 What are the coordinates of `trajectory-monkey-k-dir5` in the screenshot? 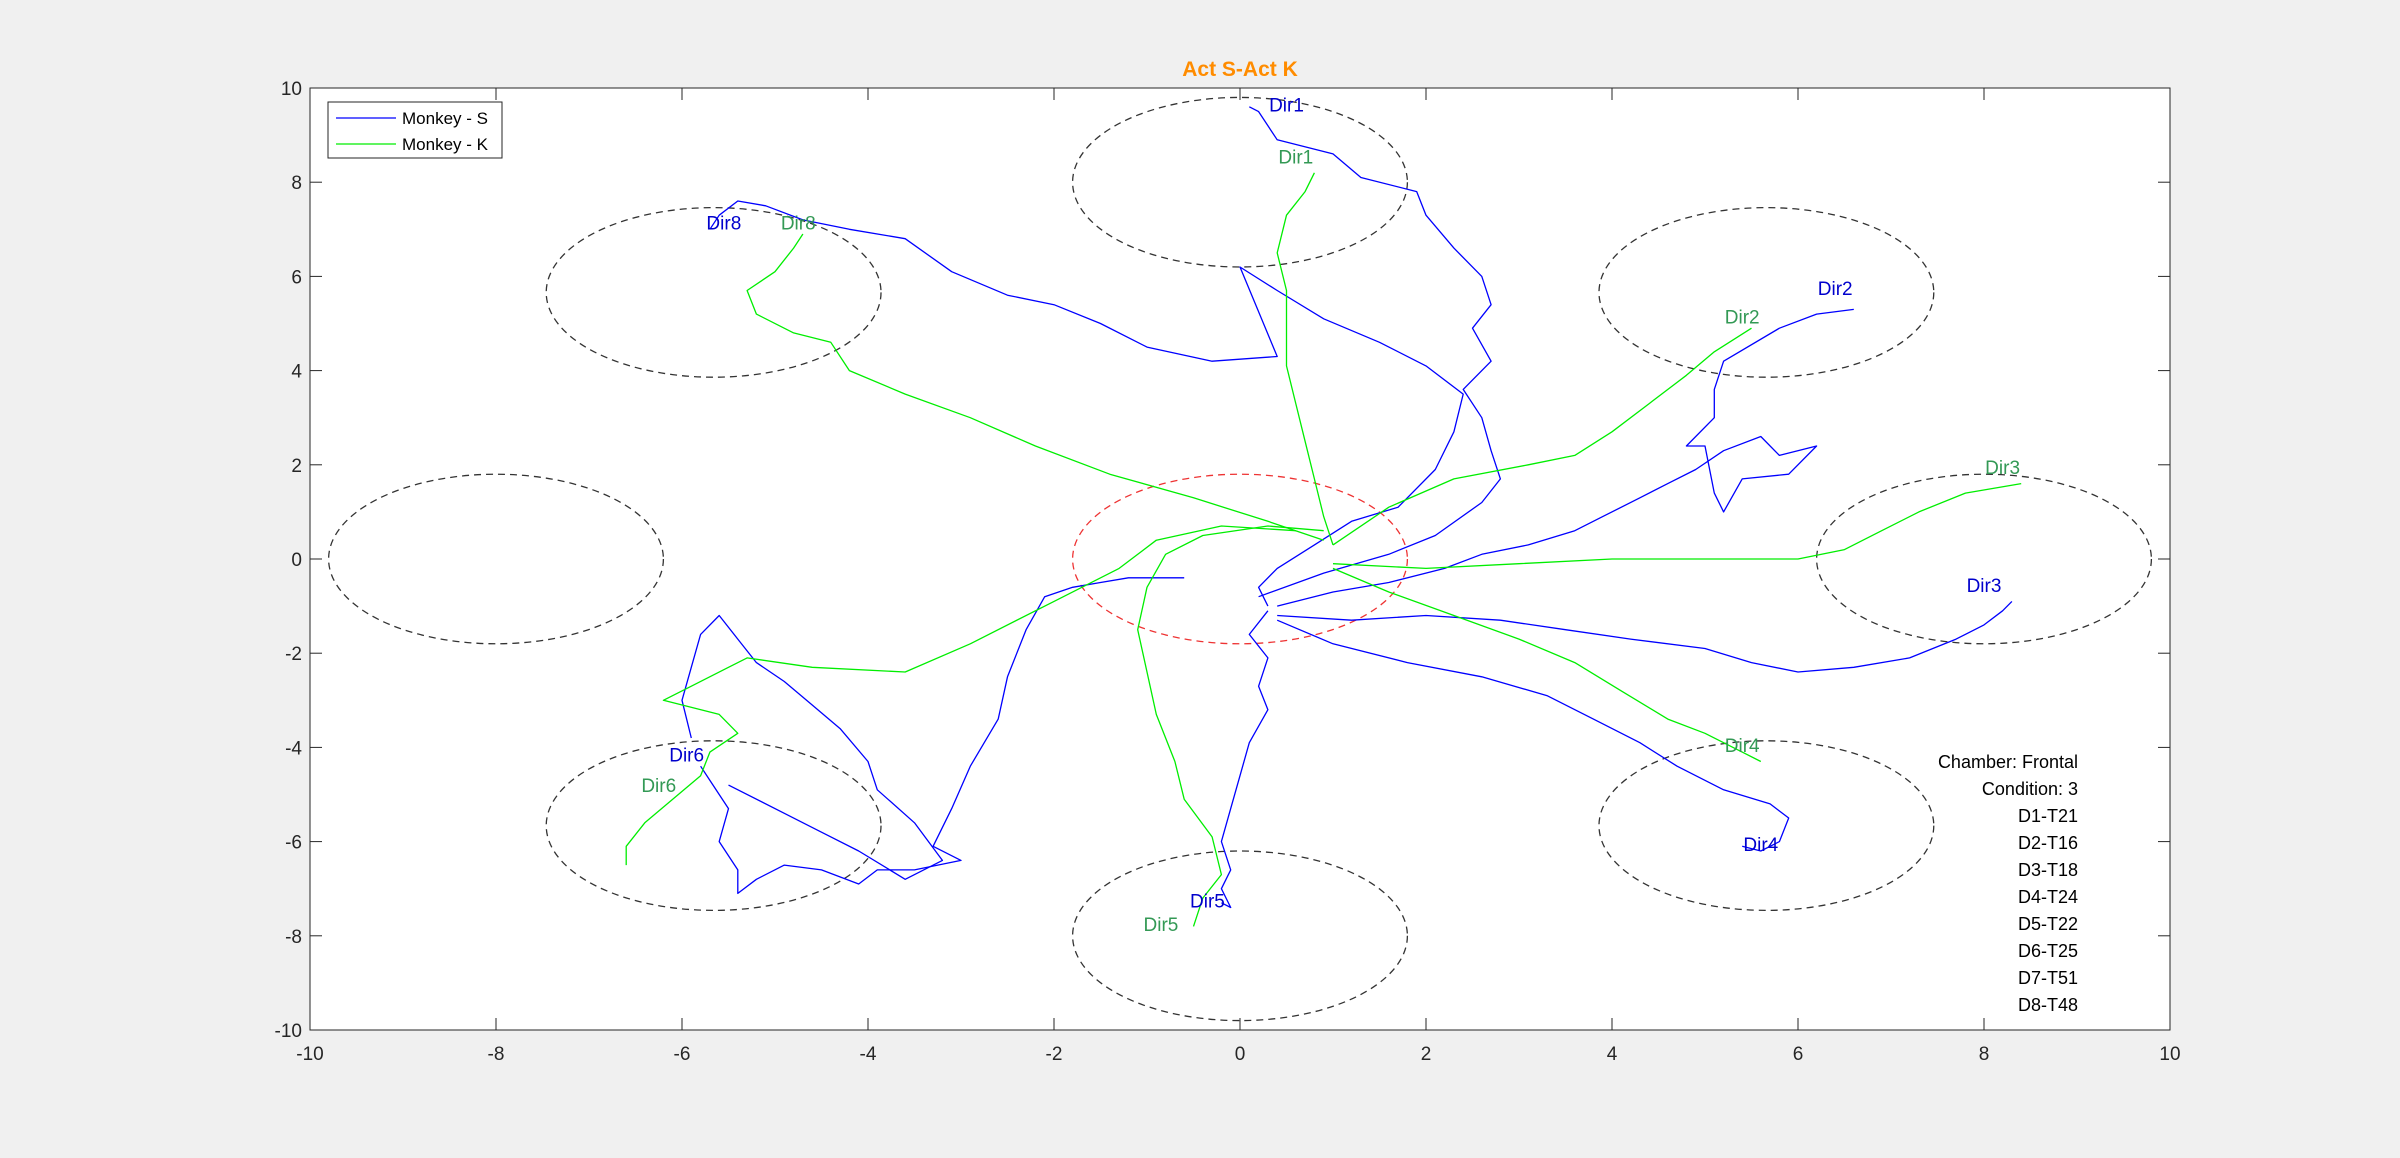 It's located at (1230, 726).